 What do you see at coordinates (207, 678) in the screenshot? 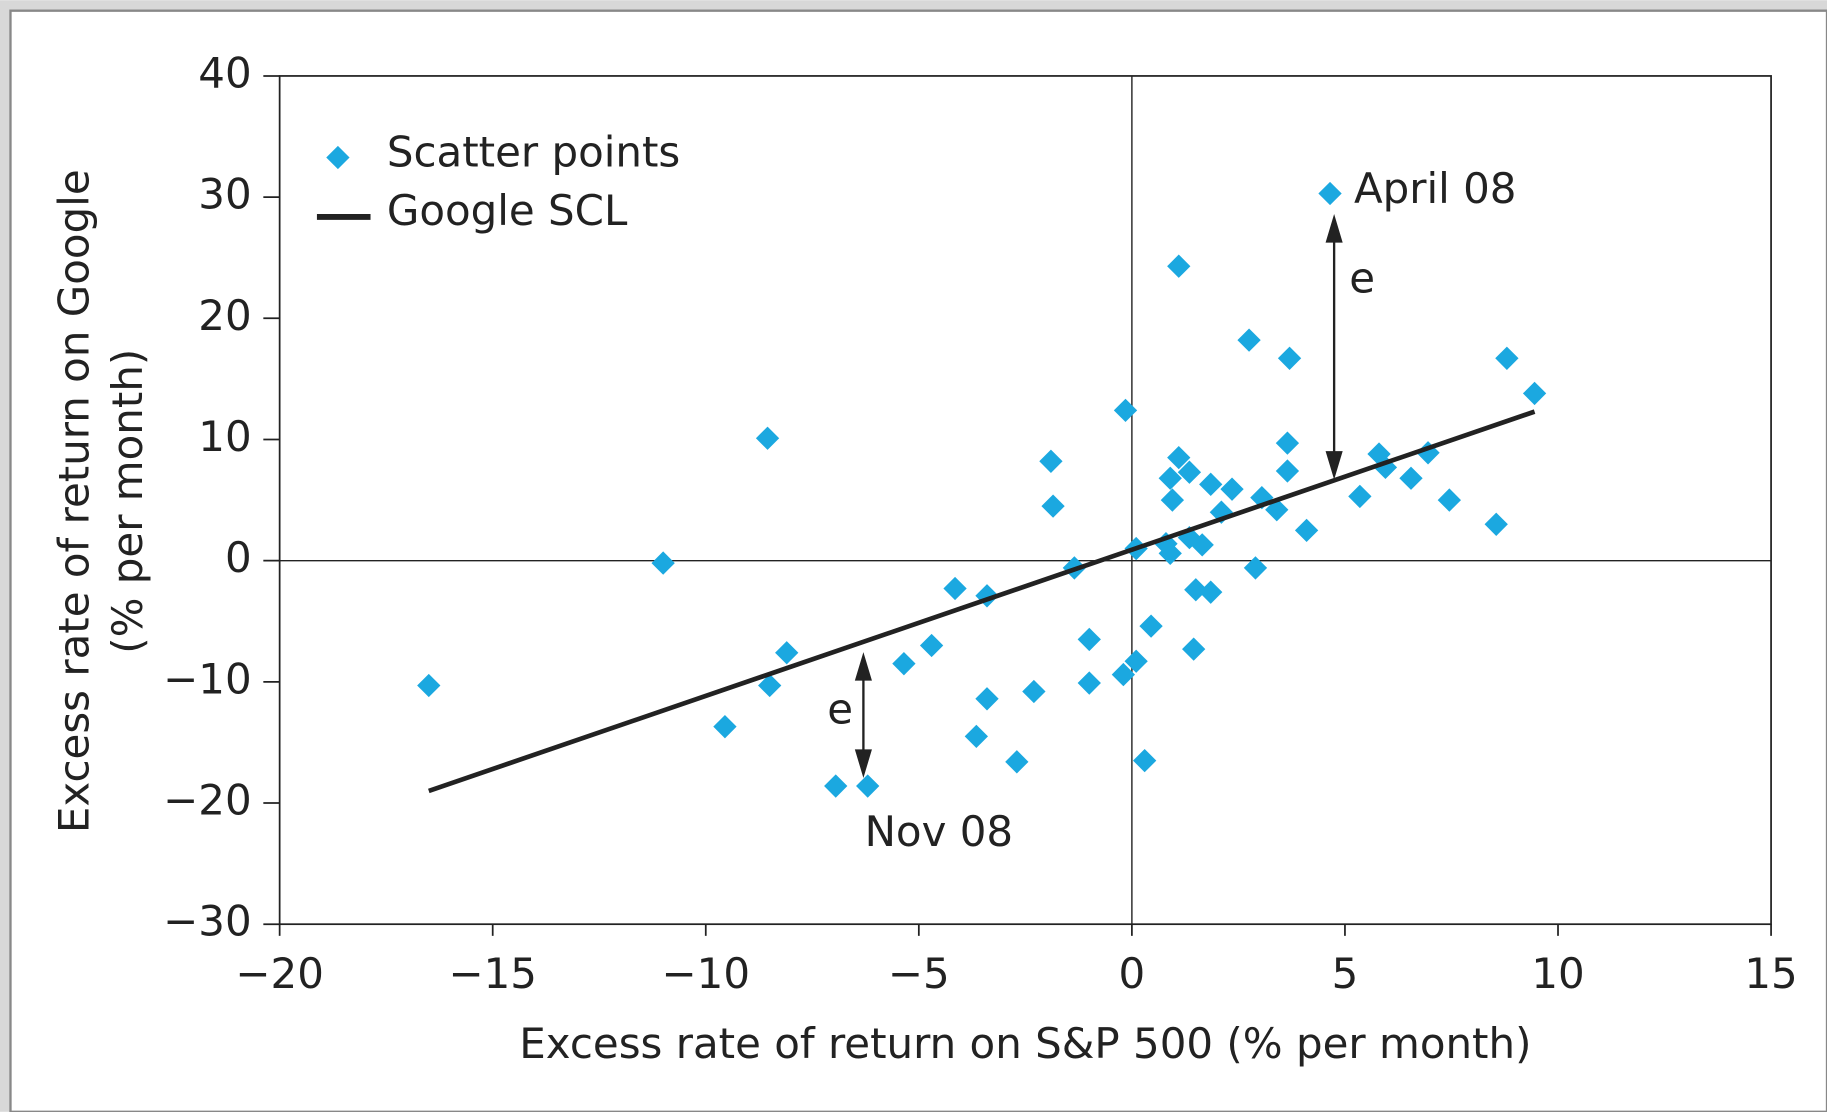
I see `y-tick-label: −10` at bounding box center [207, 678].